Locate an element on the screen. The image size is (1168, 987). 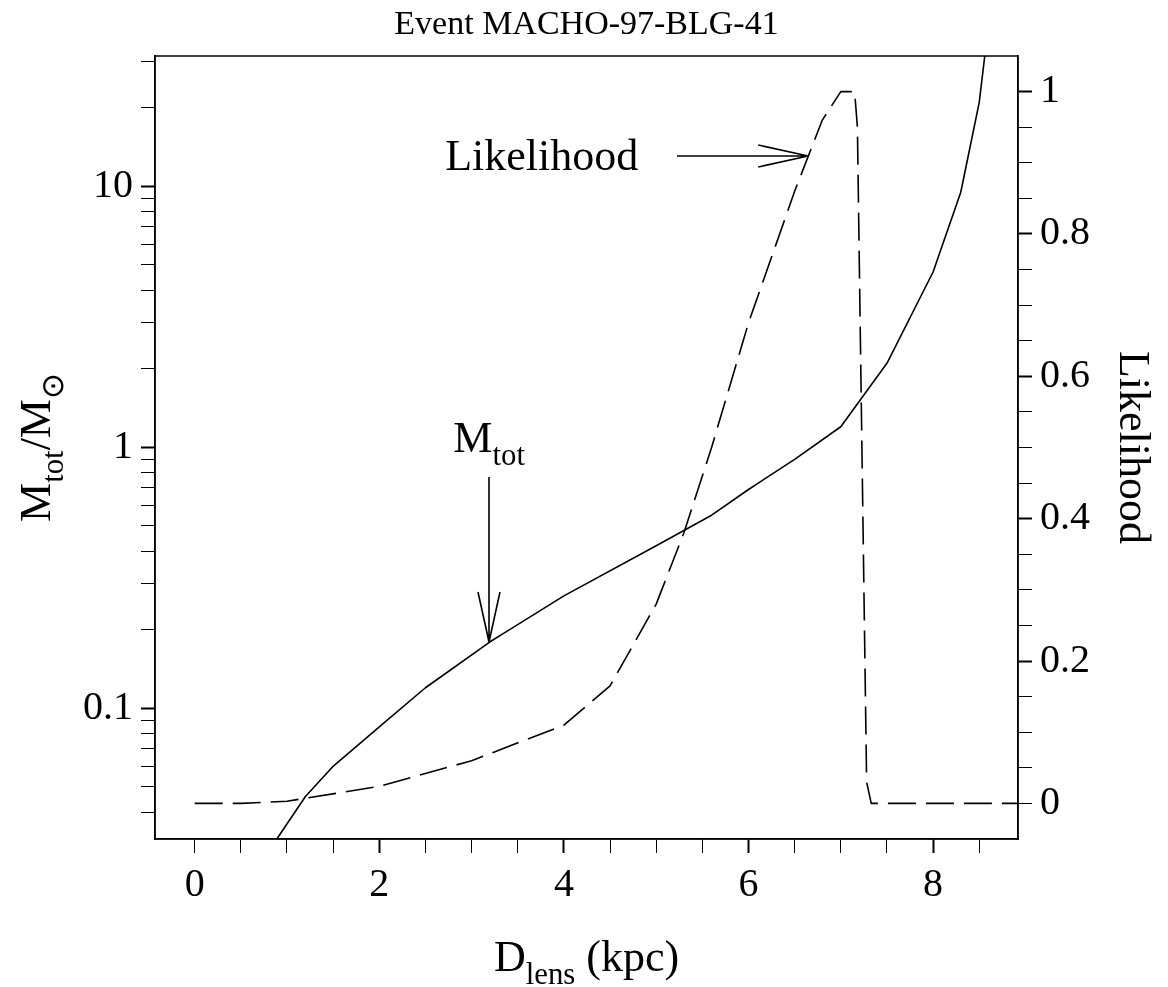
y2-axis-title: Likelihood is located at coordinates (1134, 447).